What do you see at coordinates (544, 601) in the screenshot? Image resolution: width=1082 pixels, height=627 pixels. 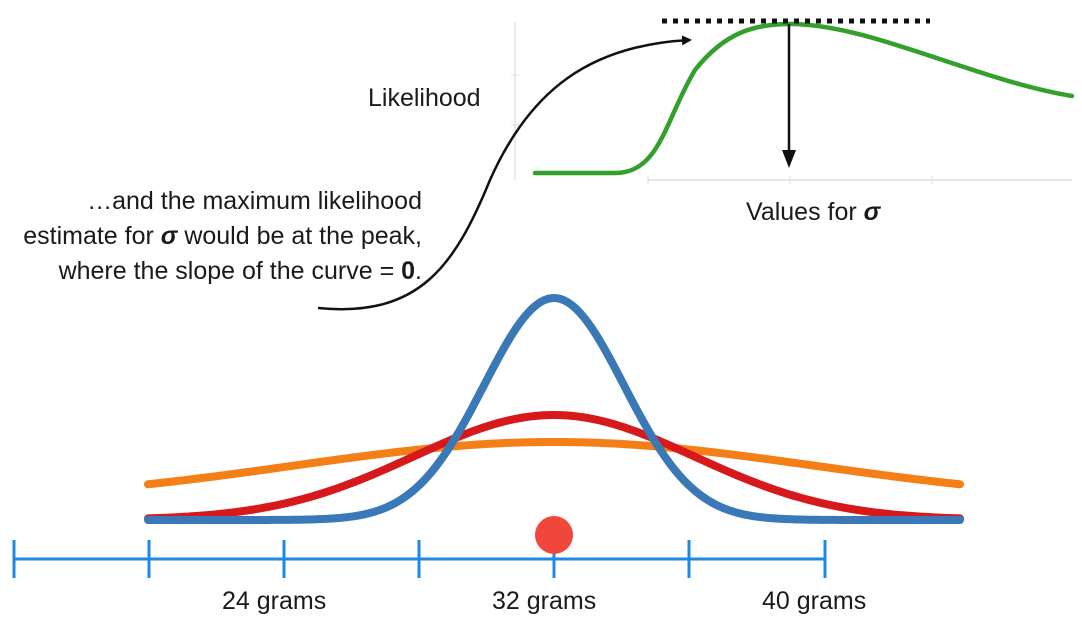 I see `tick-label-32: 32 grams` at bounding box center [544, 601].